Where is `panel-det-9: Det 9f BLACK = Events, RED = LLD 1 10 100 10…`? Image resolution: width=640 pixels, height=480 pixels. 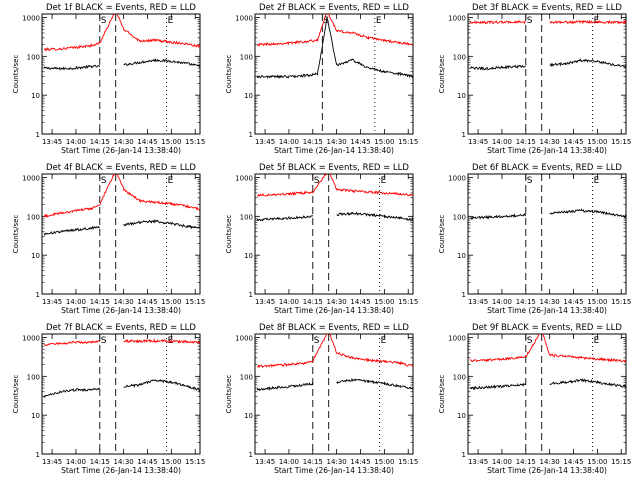 panel-det-9: Det 9f BLACK = Events, RED = LLD 1 10 100 10… is located at coordinates (534, 399).